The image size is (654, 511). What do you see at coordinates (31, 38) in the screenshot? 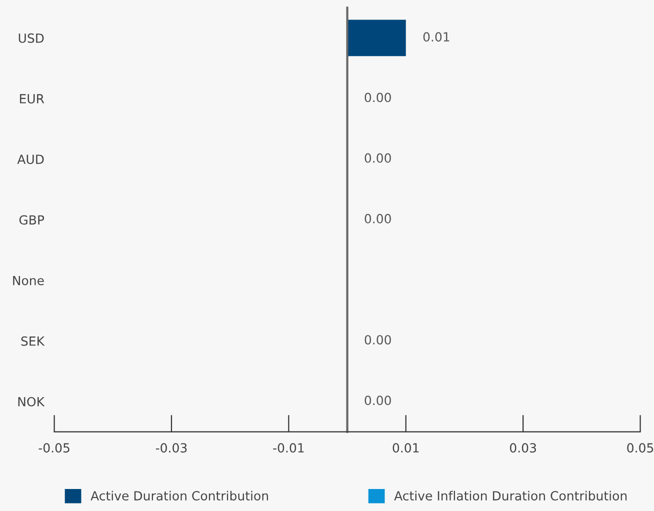
I see `y-tick-label: USD` at bounding box center [31, 38].